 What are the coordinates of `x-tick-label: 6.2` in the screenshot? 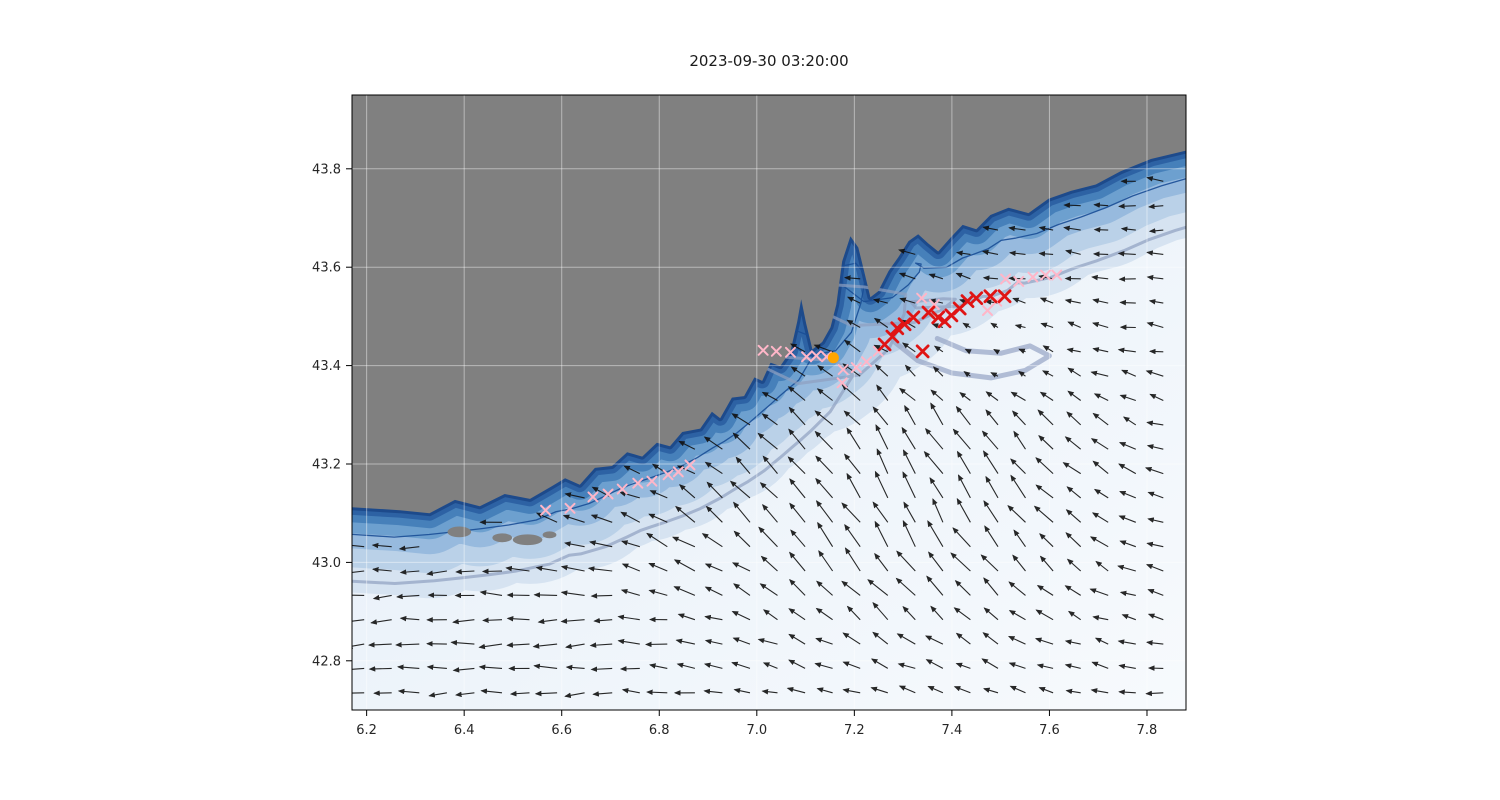 It's located at (366, 730).